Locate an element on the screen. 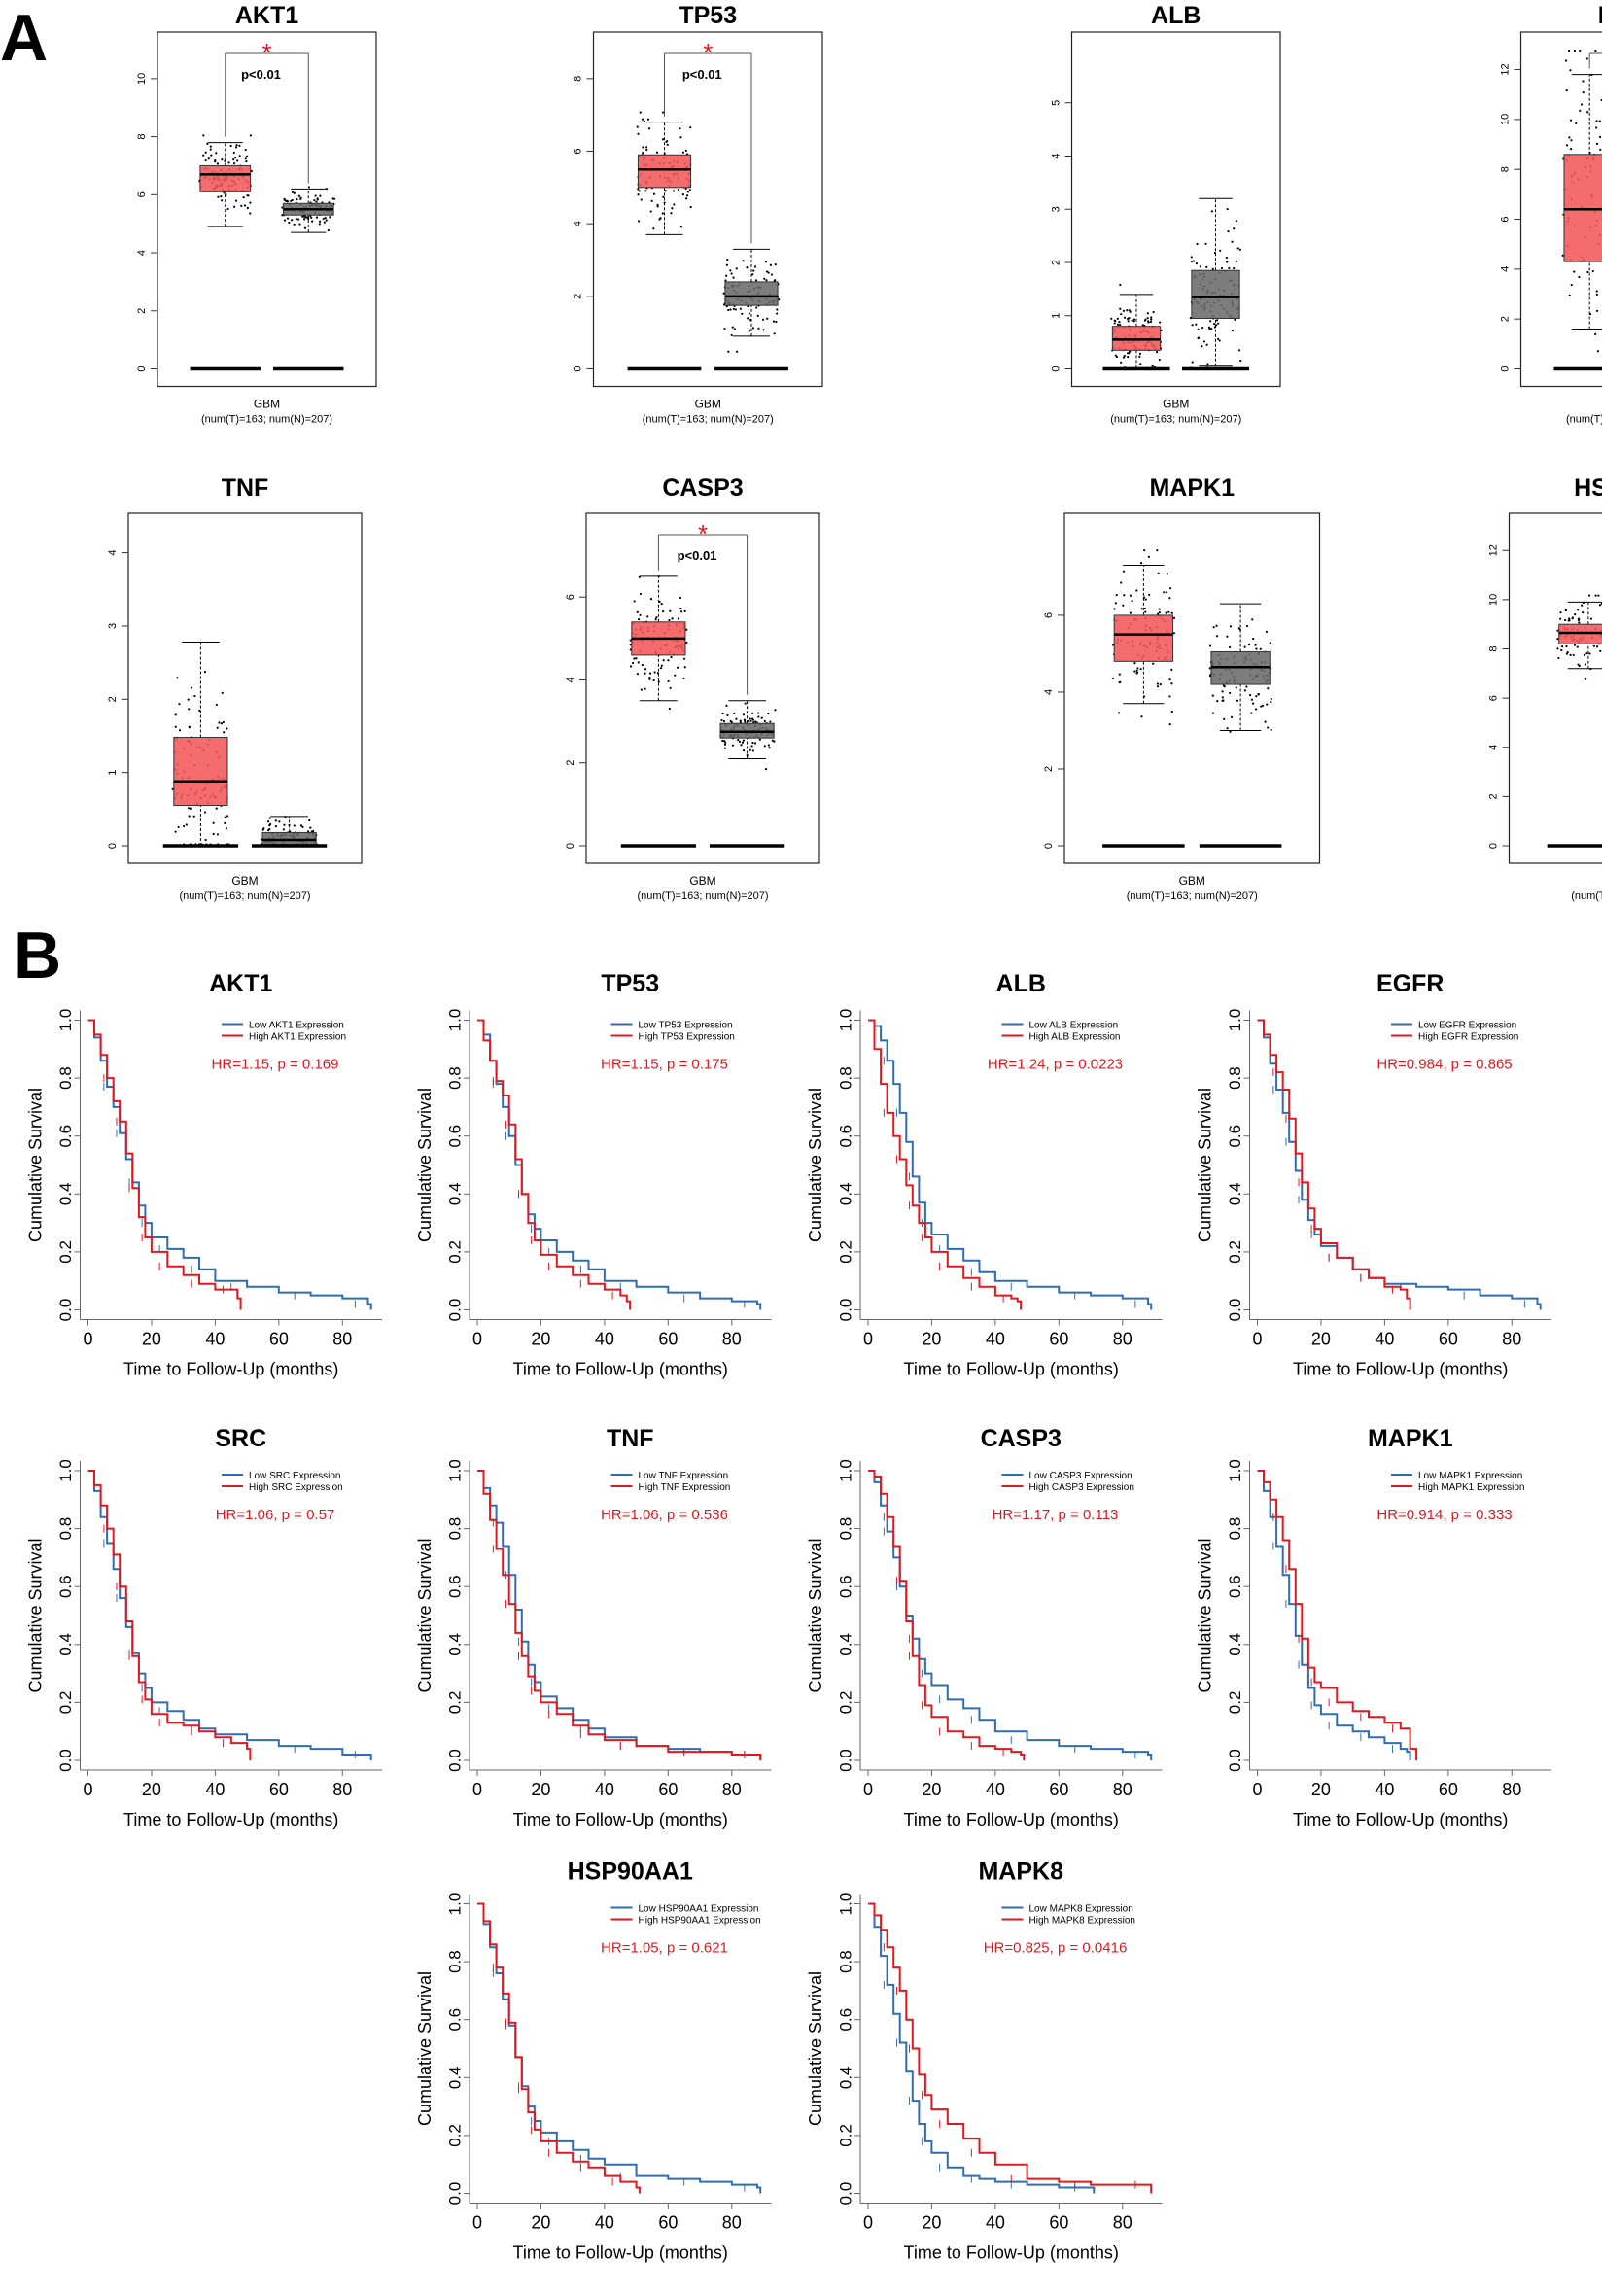  x-axis-label: Time to Follow-Up (months) is located at coordinates (230, 1369).